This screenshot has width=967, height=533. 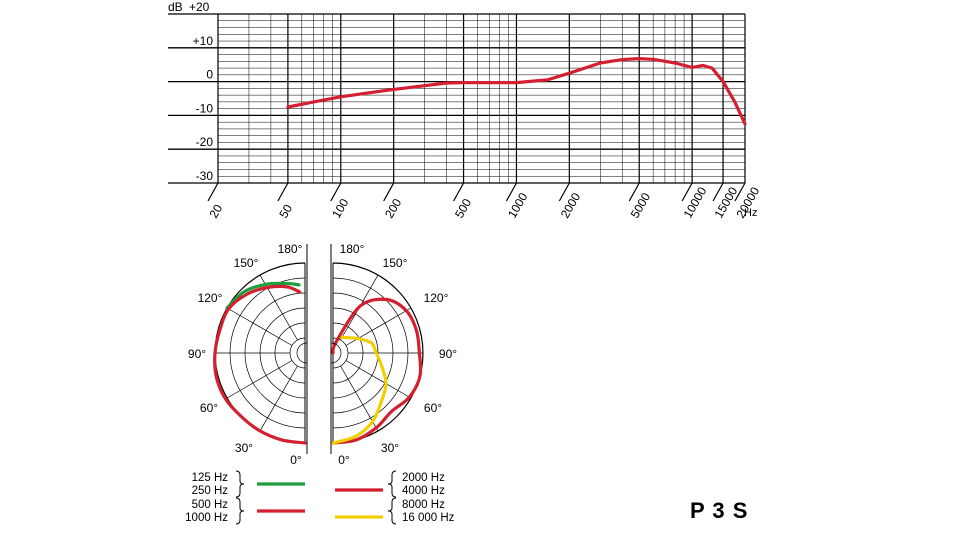 What do you see at coordinates (215, 211) in the screenshot?
I see `x-tick-label: 20` at bounding box center [215, 211].